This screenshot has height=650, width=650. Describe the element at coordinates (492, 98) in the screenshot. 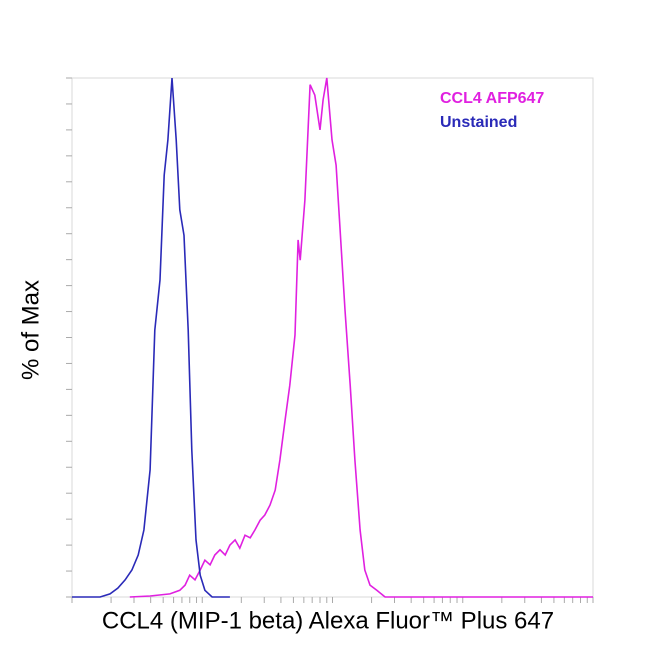

I see `legend-entry: CCL4 AFP647` at that location.